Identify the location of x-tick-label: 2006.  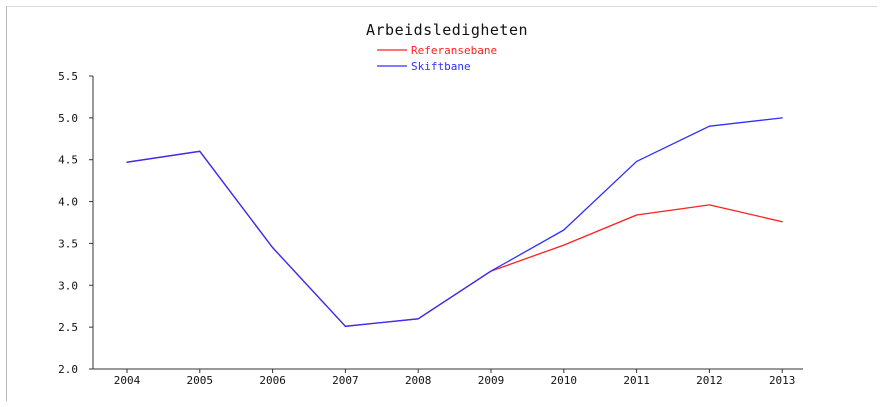
(272, 380).